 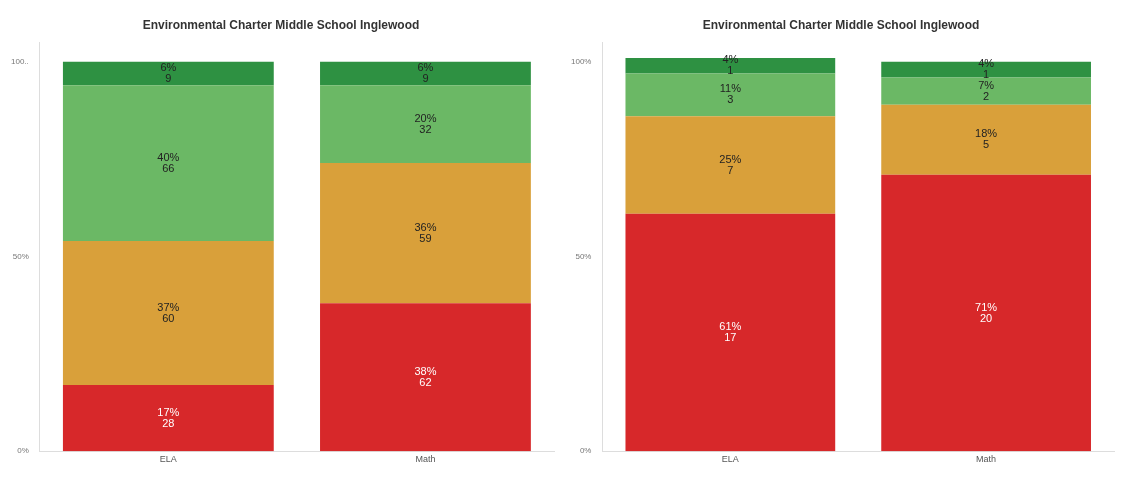 What do you see at coordinates (581, 62) in the screenshot?
I see `y-tick-label: 100%` at bounding box center [581, 62].